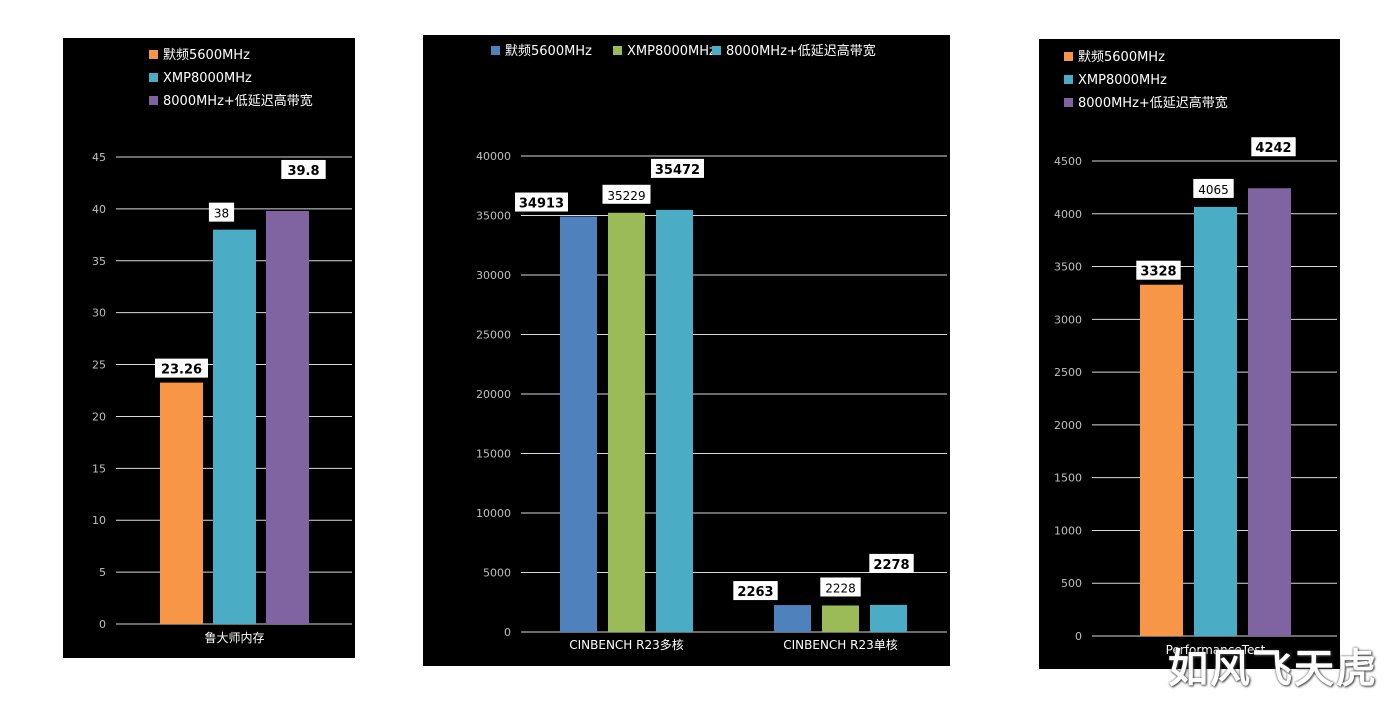 The height and width of the screenshot is (711, 1395). I want to click on data-label: 38, so click(221, 214).